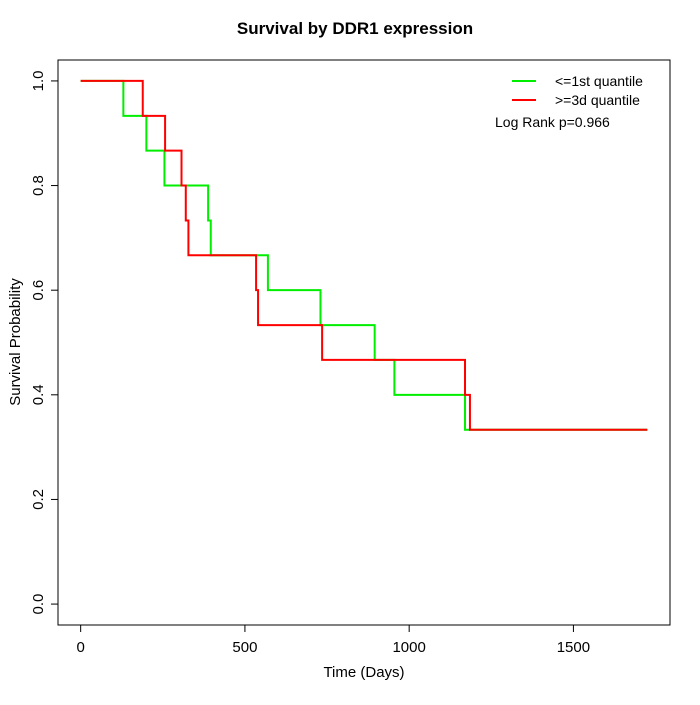 The width and height of the screenshot is (700, 705). Describe the element at coordinates (38, 185) in the screenshot. I see `y-tick-label: 0.8` at that location.